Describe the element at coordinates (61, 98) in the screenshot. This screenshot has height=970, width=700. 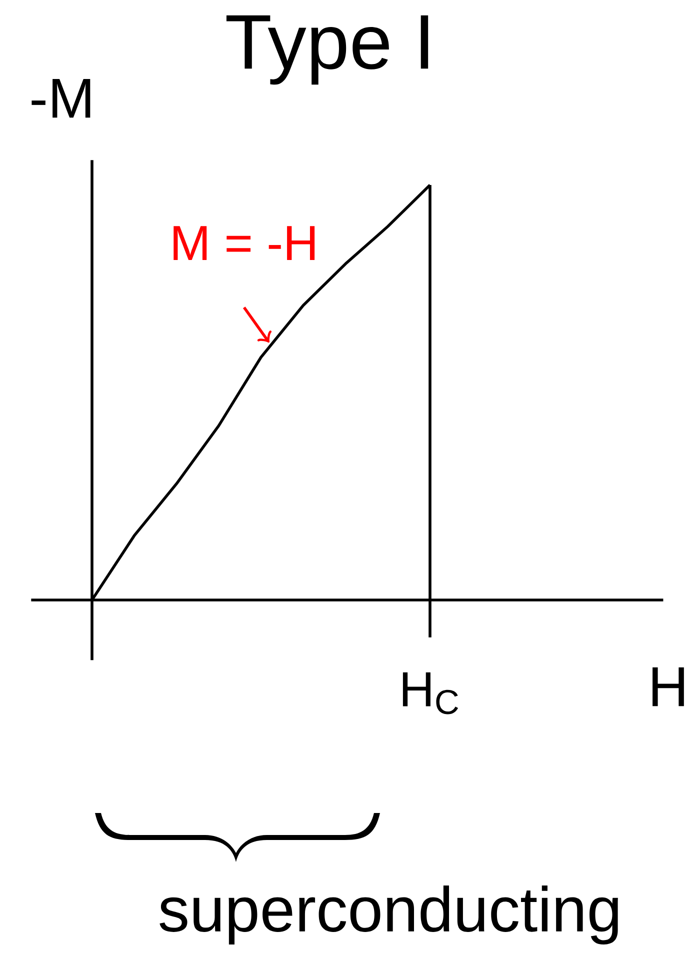
I see `y-axis-title: -M` at that location.